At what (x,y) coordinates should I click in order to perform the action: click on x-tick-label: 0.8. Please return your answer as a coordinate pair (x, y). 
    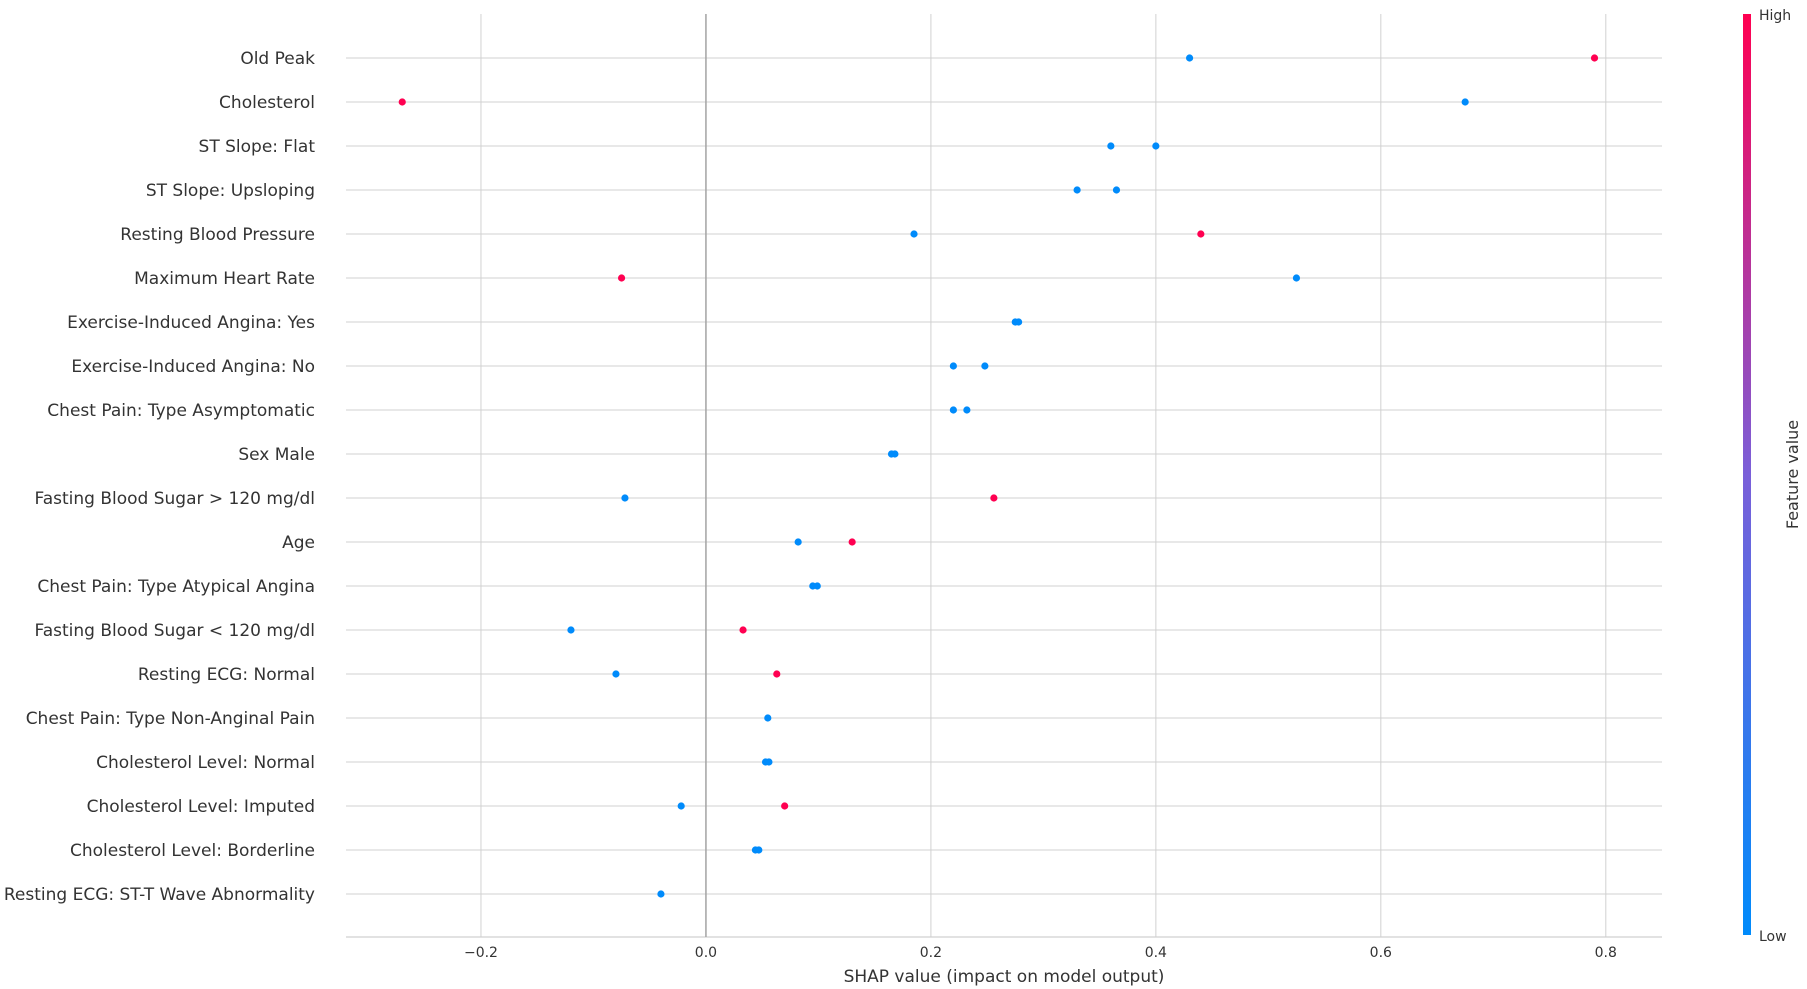
    Looking at the image, I should click on (1606, 953).